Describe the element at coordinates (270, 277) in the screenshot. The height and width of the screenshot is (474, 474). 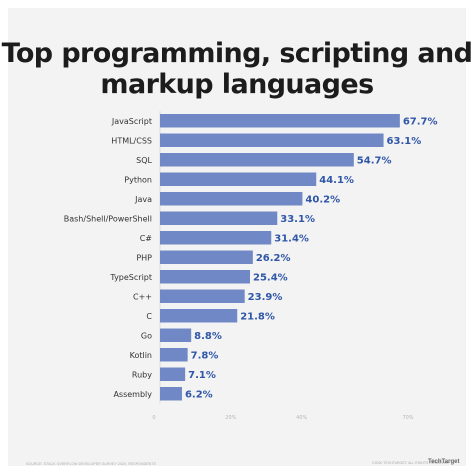
I see `value-label: 25.4%` at that location.